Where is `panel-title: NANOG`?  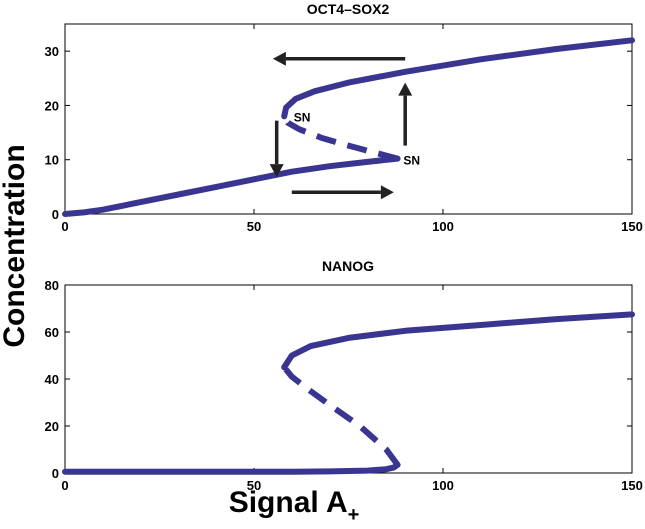
panel-title: NANOG is located at coordinates (348, 266).